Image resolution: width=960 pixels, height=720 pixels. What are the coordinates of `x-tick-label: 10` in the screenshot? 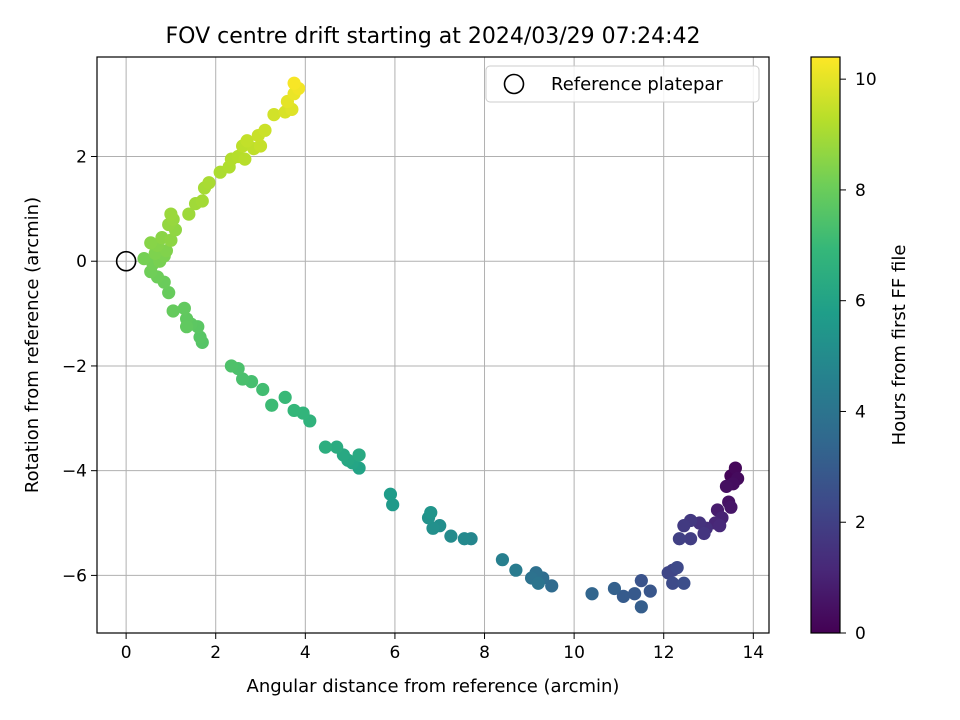 It's located at (574, 653).